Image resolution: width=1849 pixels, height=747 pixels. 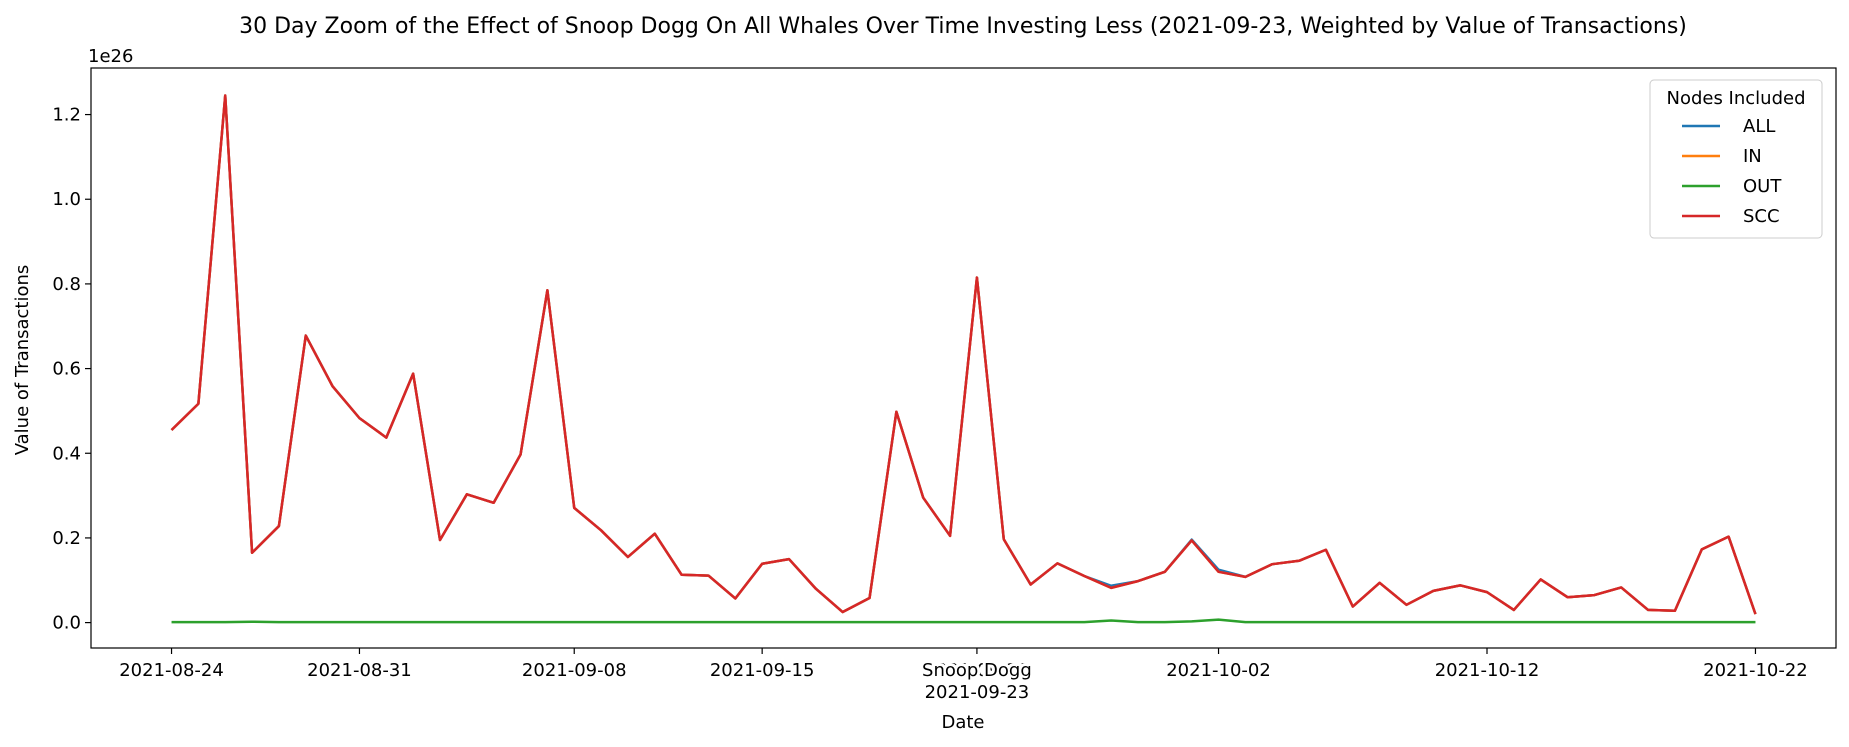 I want to click on y-tick-label: 1.2, so click(x=66, y=115).